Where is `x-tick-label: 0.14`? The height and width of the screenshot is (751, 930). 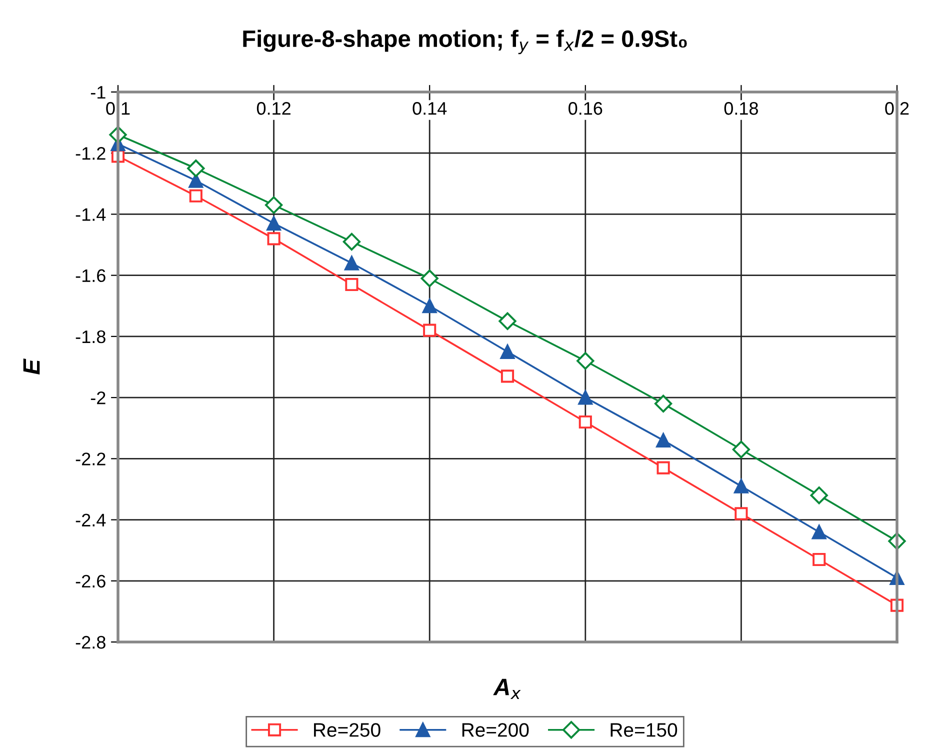
x-tick-label: 0.14 is located at coordinates (429, 108).